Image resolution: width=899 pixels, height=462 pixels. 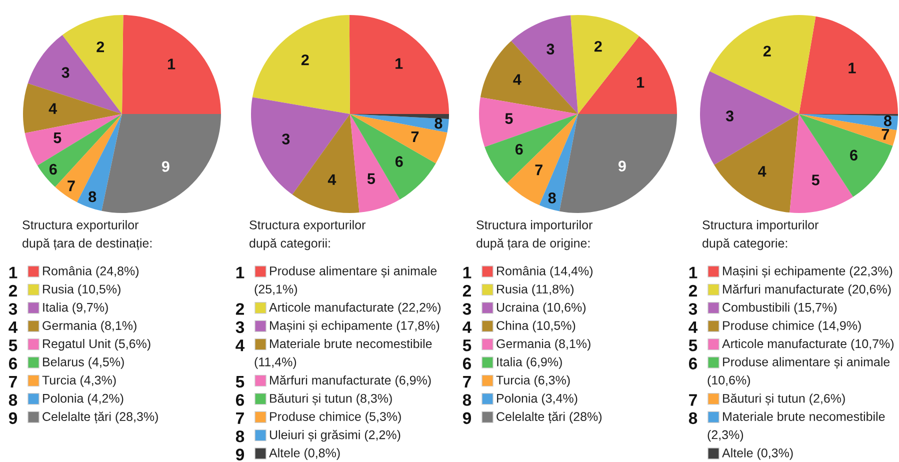 I want to click on legend-label: Celelalte țări (28,3%), so click(x=100, y=418).